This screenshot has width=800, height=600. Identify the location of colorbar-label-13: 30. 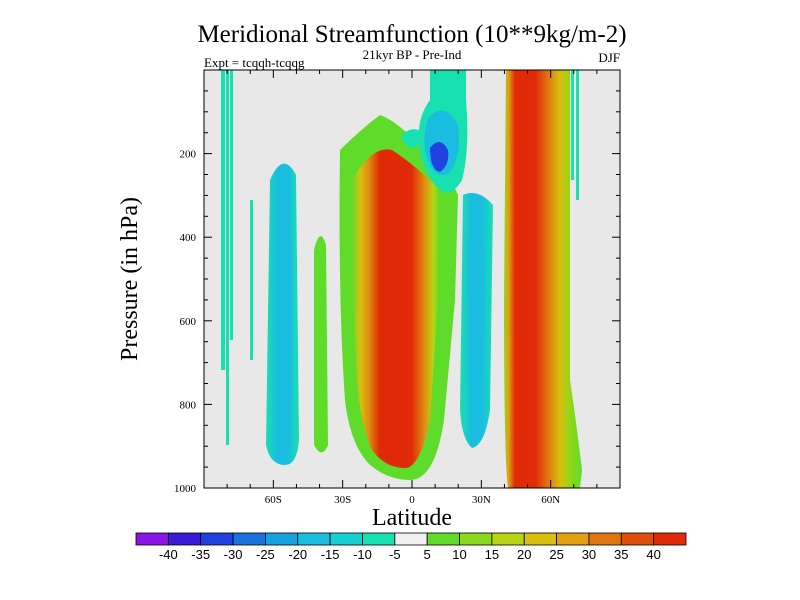
(589, 554).